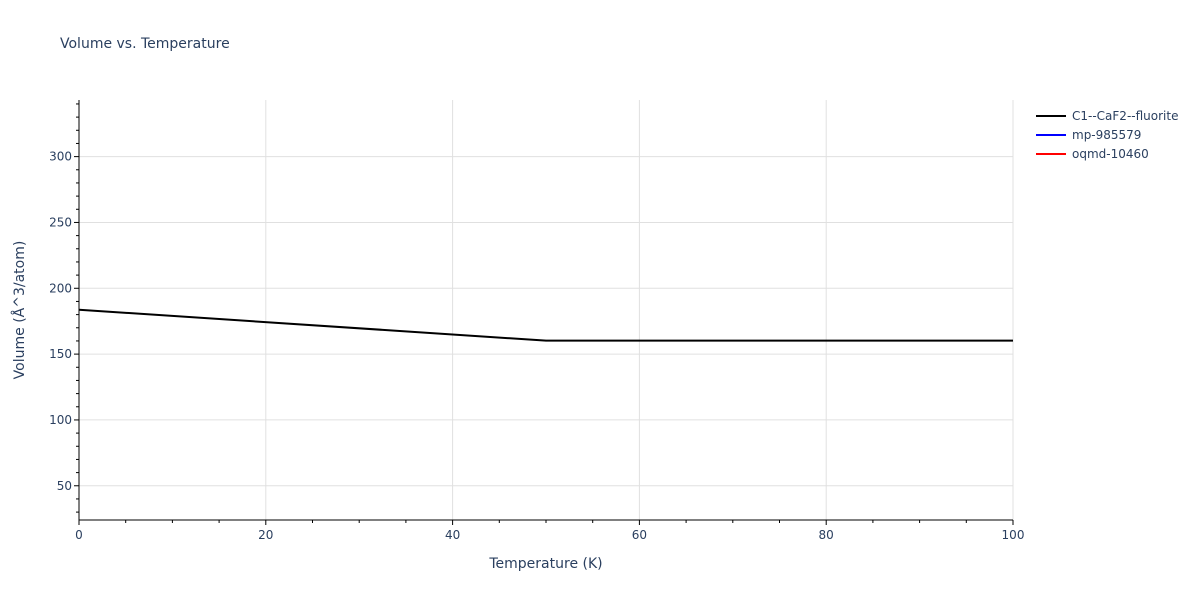 The width and height of the screenshot is (1200, 600). I want to click on x-tick-label: 0, so click(79, 535).